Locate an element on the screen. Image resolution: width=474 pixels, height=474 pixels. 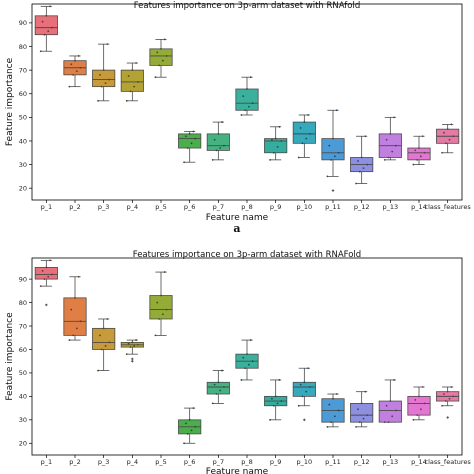
y-tick-label: 50 is located at coordinates (23, 373).